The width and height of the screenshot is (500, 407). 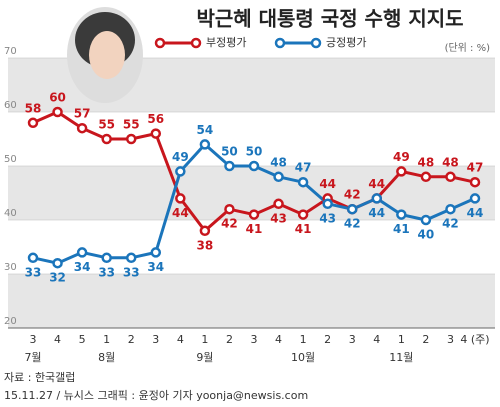 What do you see at coordinates (57, 278) in the screenshot?
I see `data-label: 32` at bounding box center [57, 278].